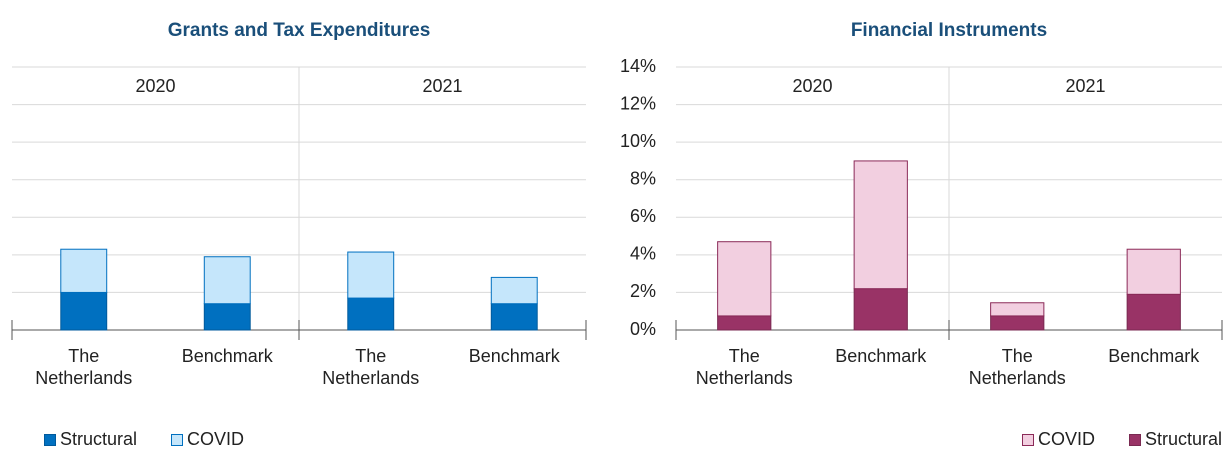 This screenshot has width=1228, height=452. What do you see at coordinates (643, 291) in the screenshot?
I see `y-tick-label: 2%` at bounding box center [643, 291].